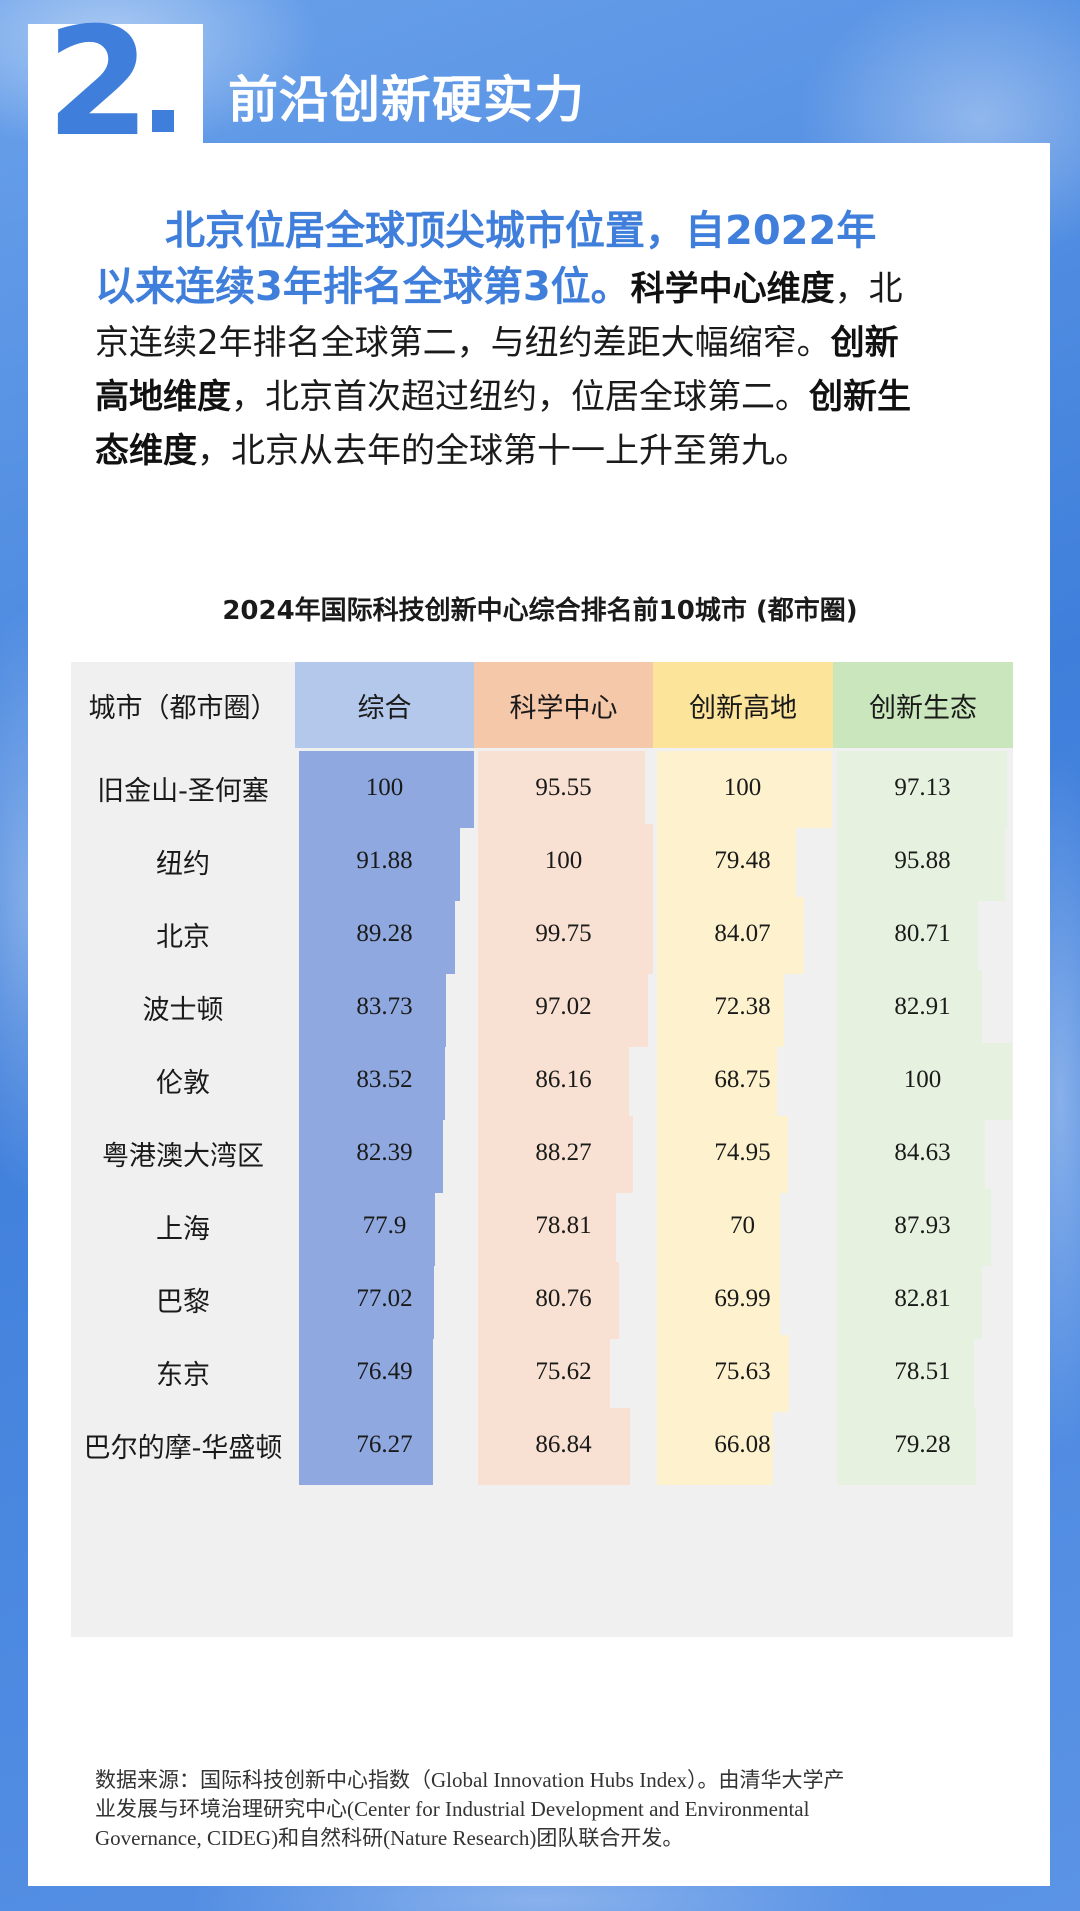  I want to click on city-name: 上海, so click(183, 1229).